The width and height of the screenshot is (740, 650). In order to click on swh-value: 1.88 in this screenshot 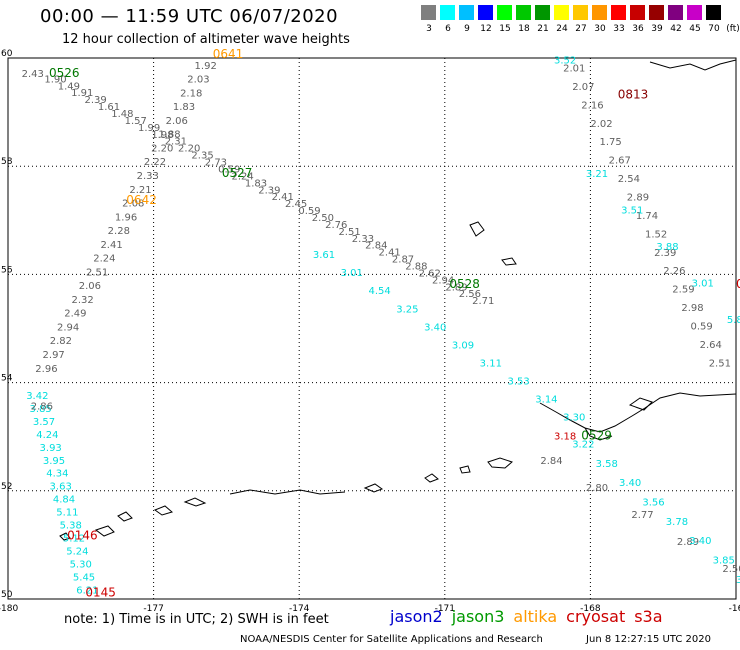, I will do `click(169, 135)`.